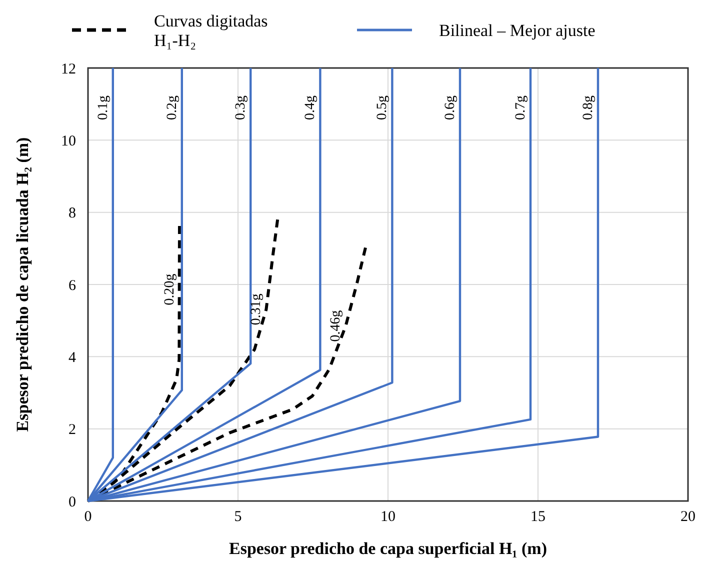  I want to click on annotation: 0.5g, so click(382, 107).